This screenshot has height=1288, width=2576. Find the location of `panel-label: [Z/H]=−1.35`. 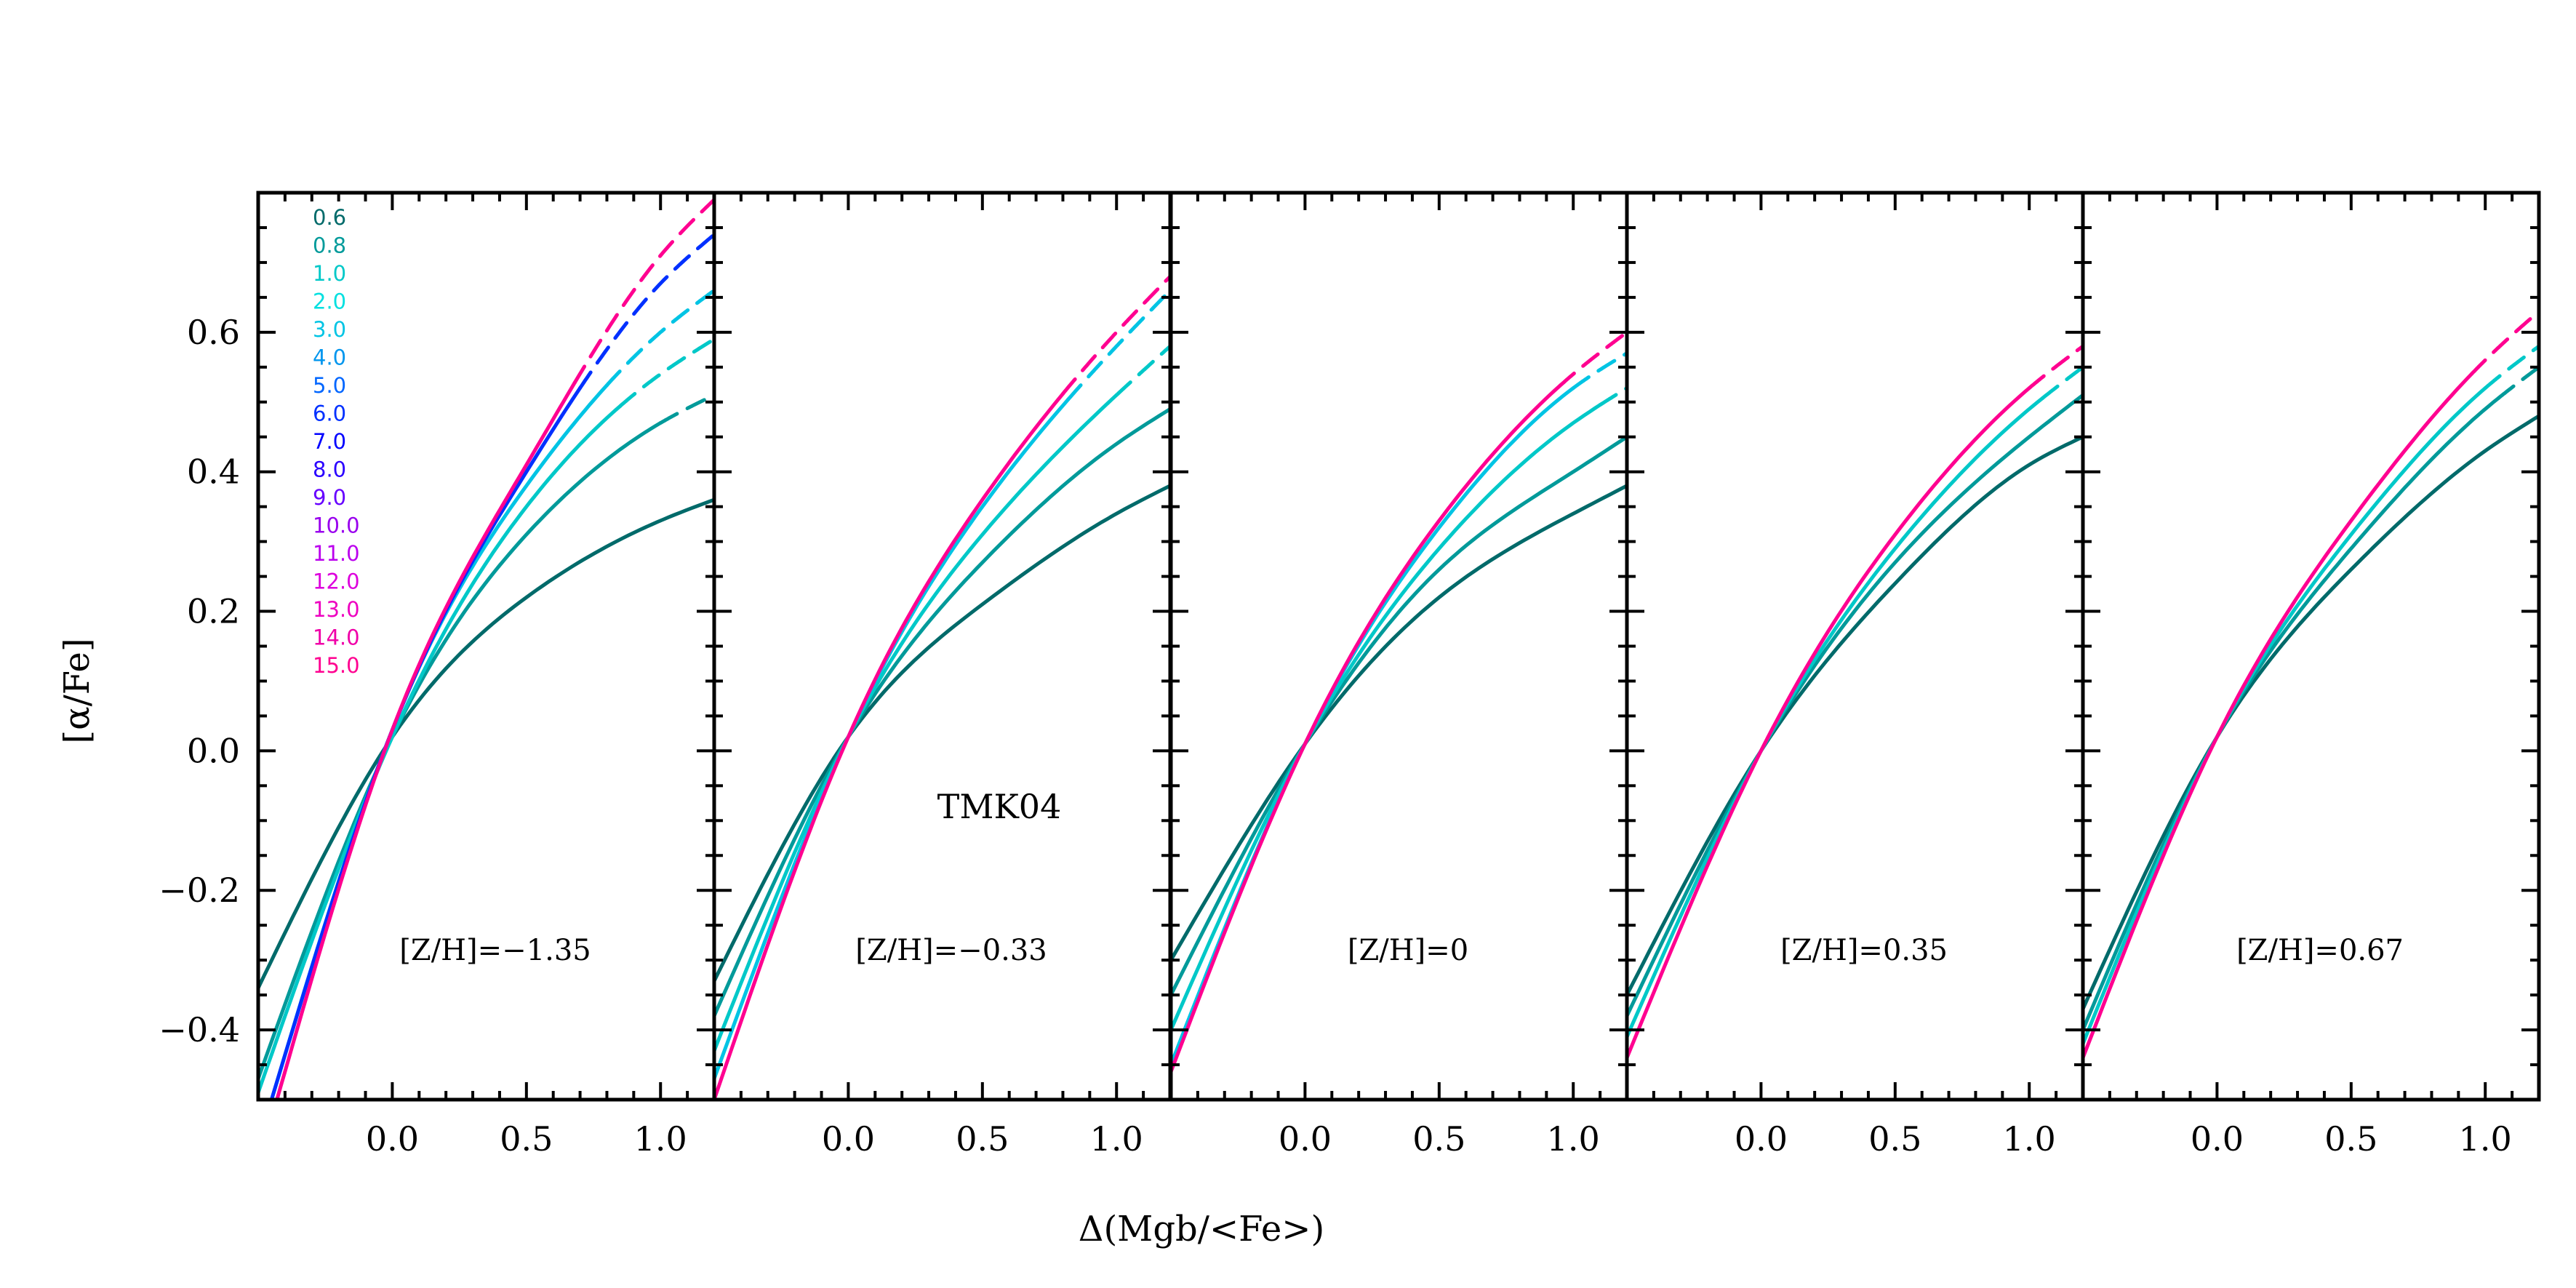

panel-label: [Z/H]=−1.35 is located at coordinates (495, 950).